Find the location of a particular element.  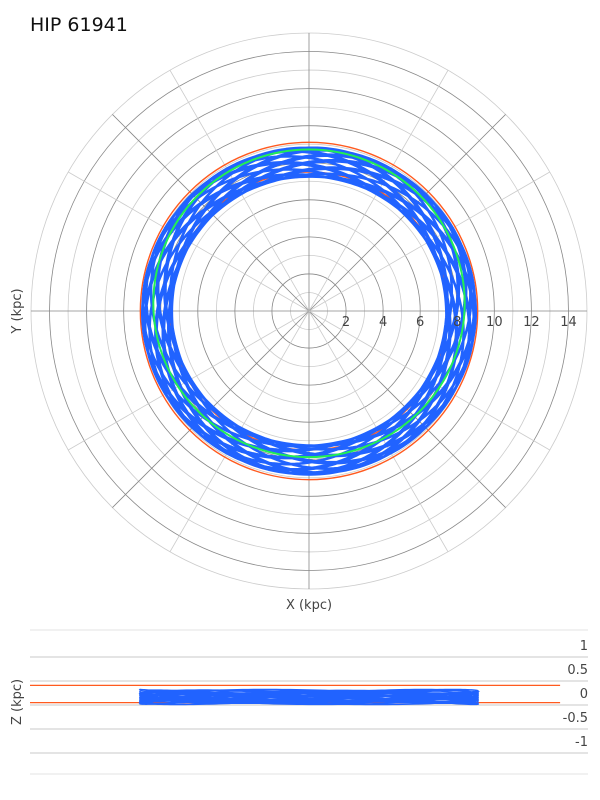

z-series is located at coordinates (295, 695).